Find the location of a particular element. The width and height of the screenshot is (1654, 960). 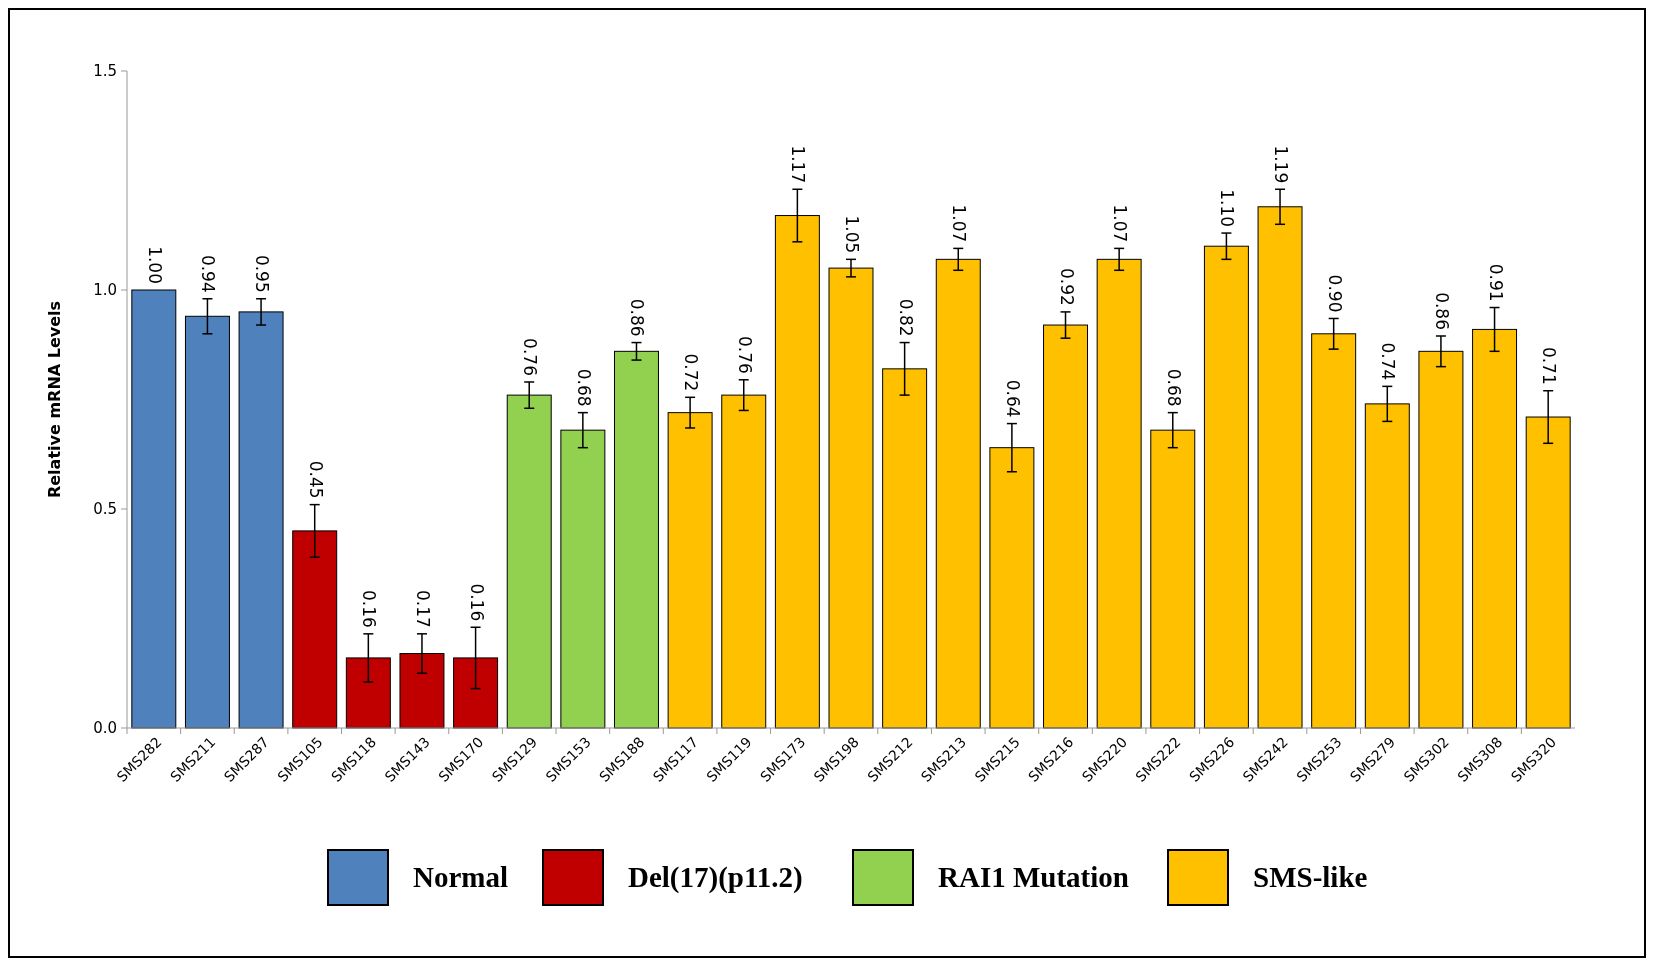

data-label: 0.82 is located at coordinates (905, 317).